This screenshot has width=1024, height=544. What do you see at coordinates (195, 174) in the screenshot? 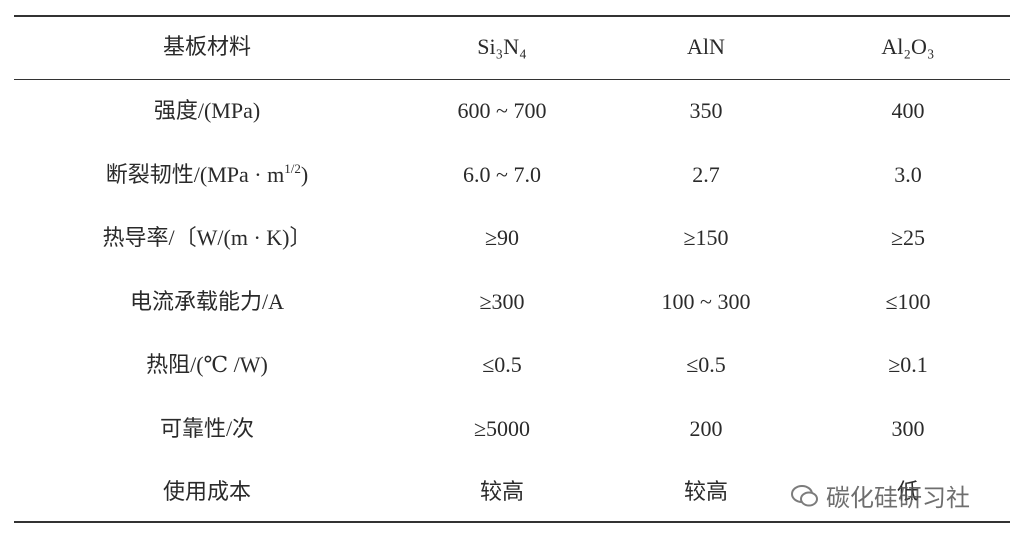
I see `text-part: 断裂韧性/(MPa · m` at bounding box center [195, 174].